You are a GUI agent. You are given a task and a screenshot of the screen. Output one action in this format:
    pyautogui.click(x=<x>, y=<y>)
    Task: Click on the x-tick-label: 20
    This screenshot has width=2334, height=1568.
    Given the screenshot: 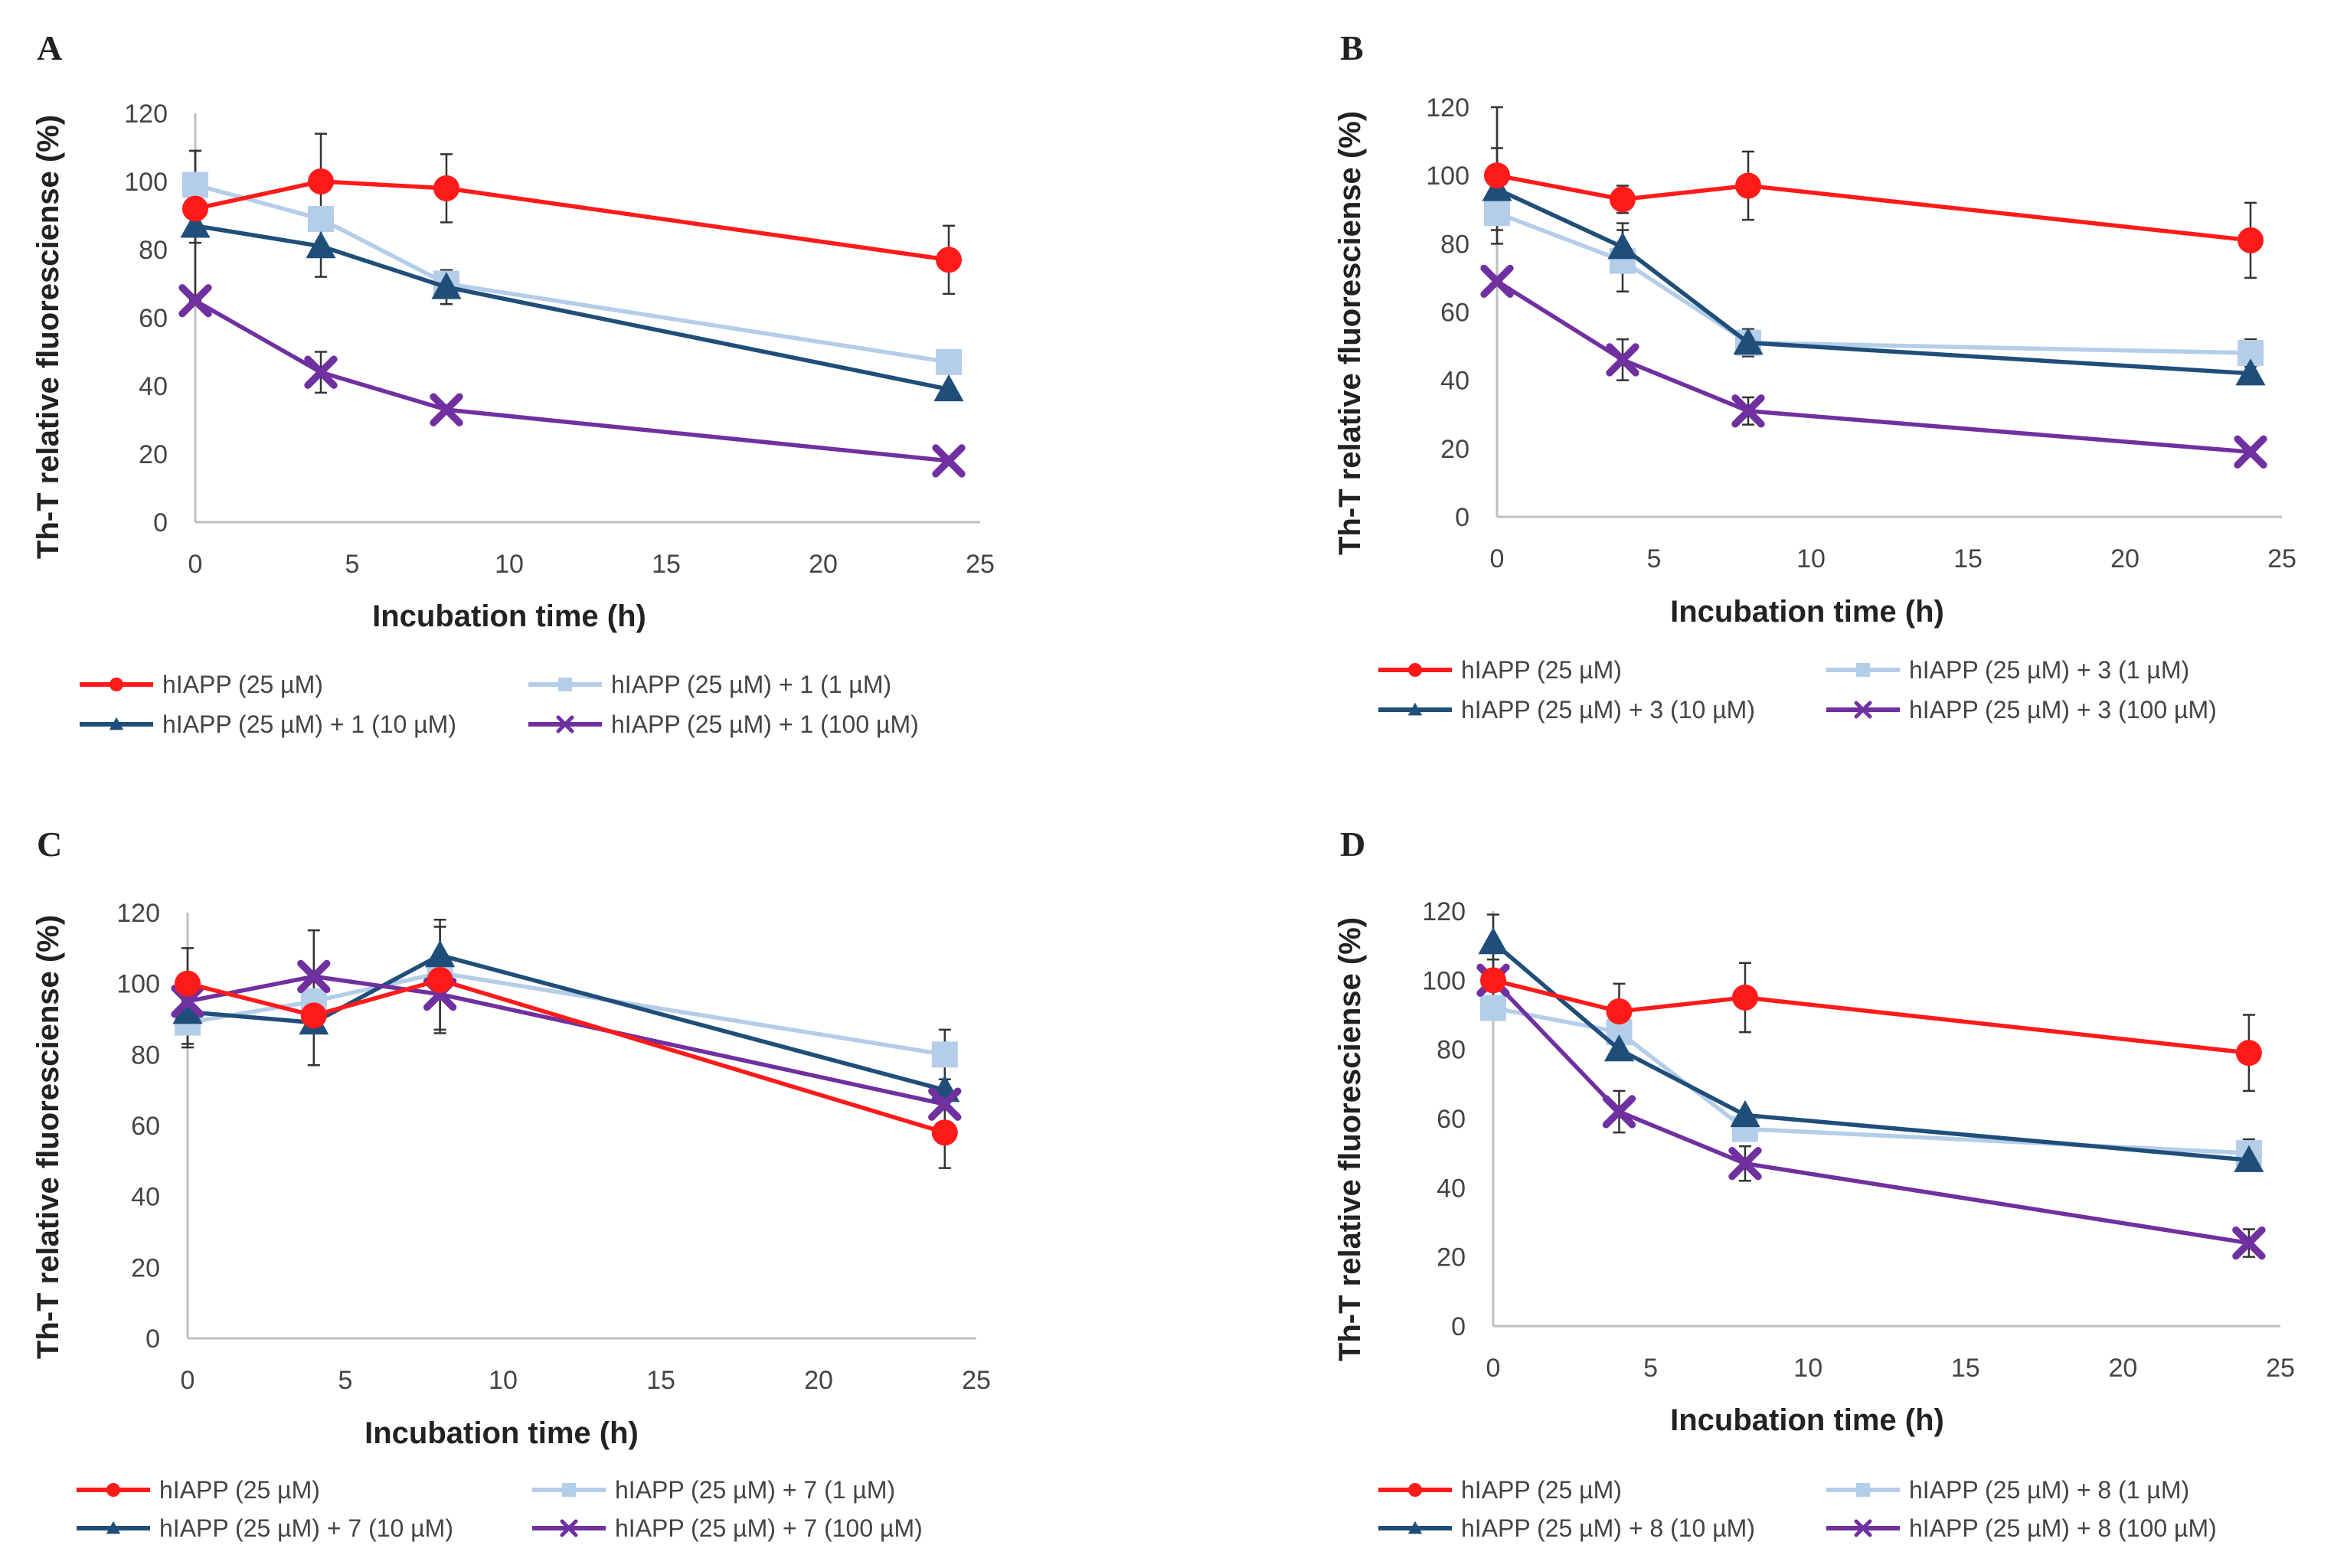 What is the action you would take?
    pyautogui.click(x=823, y=564)
    